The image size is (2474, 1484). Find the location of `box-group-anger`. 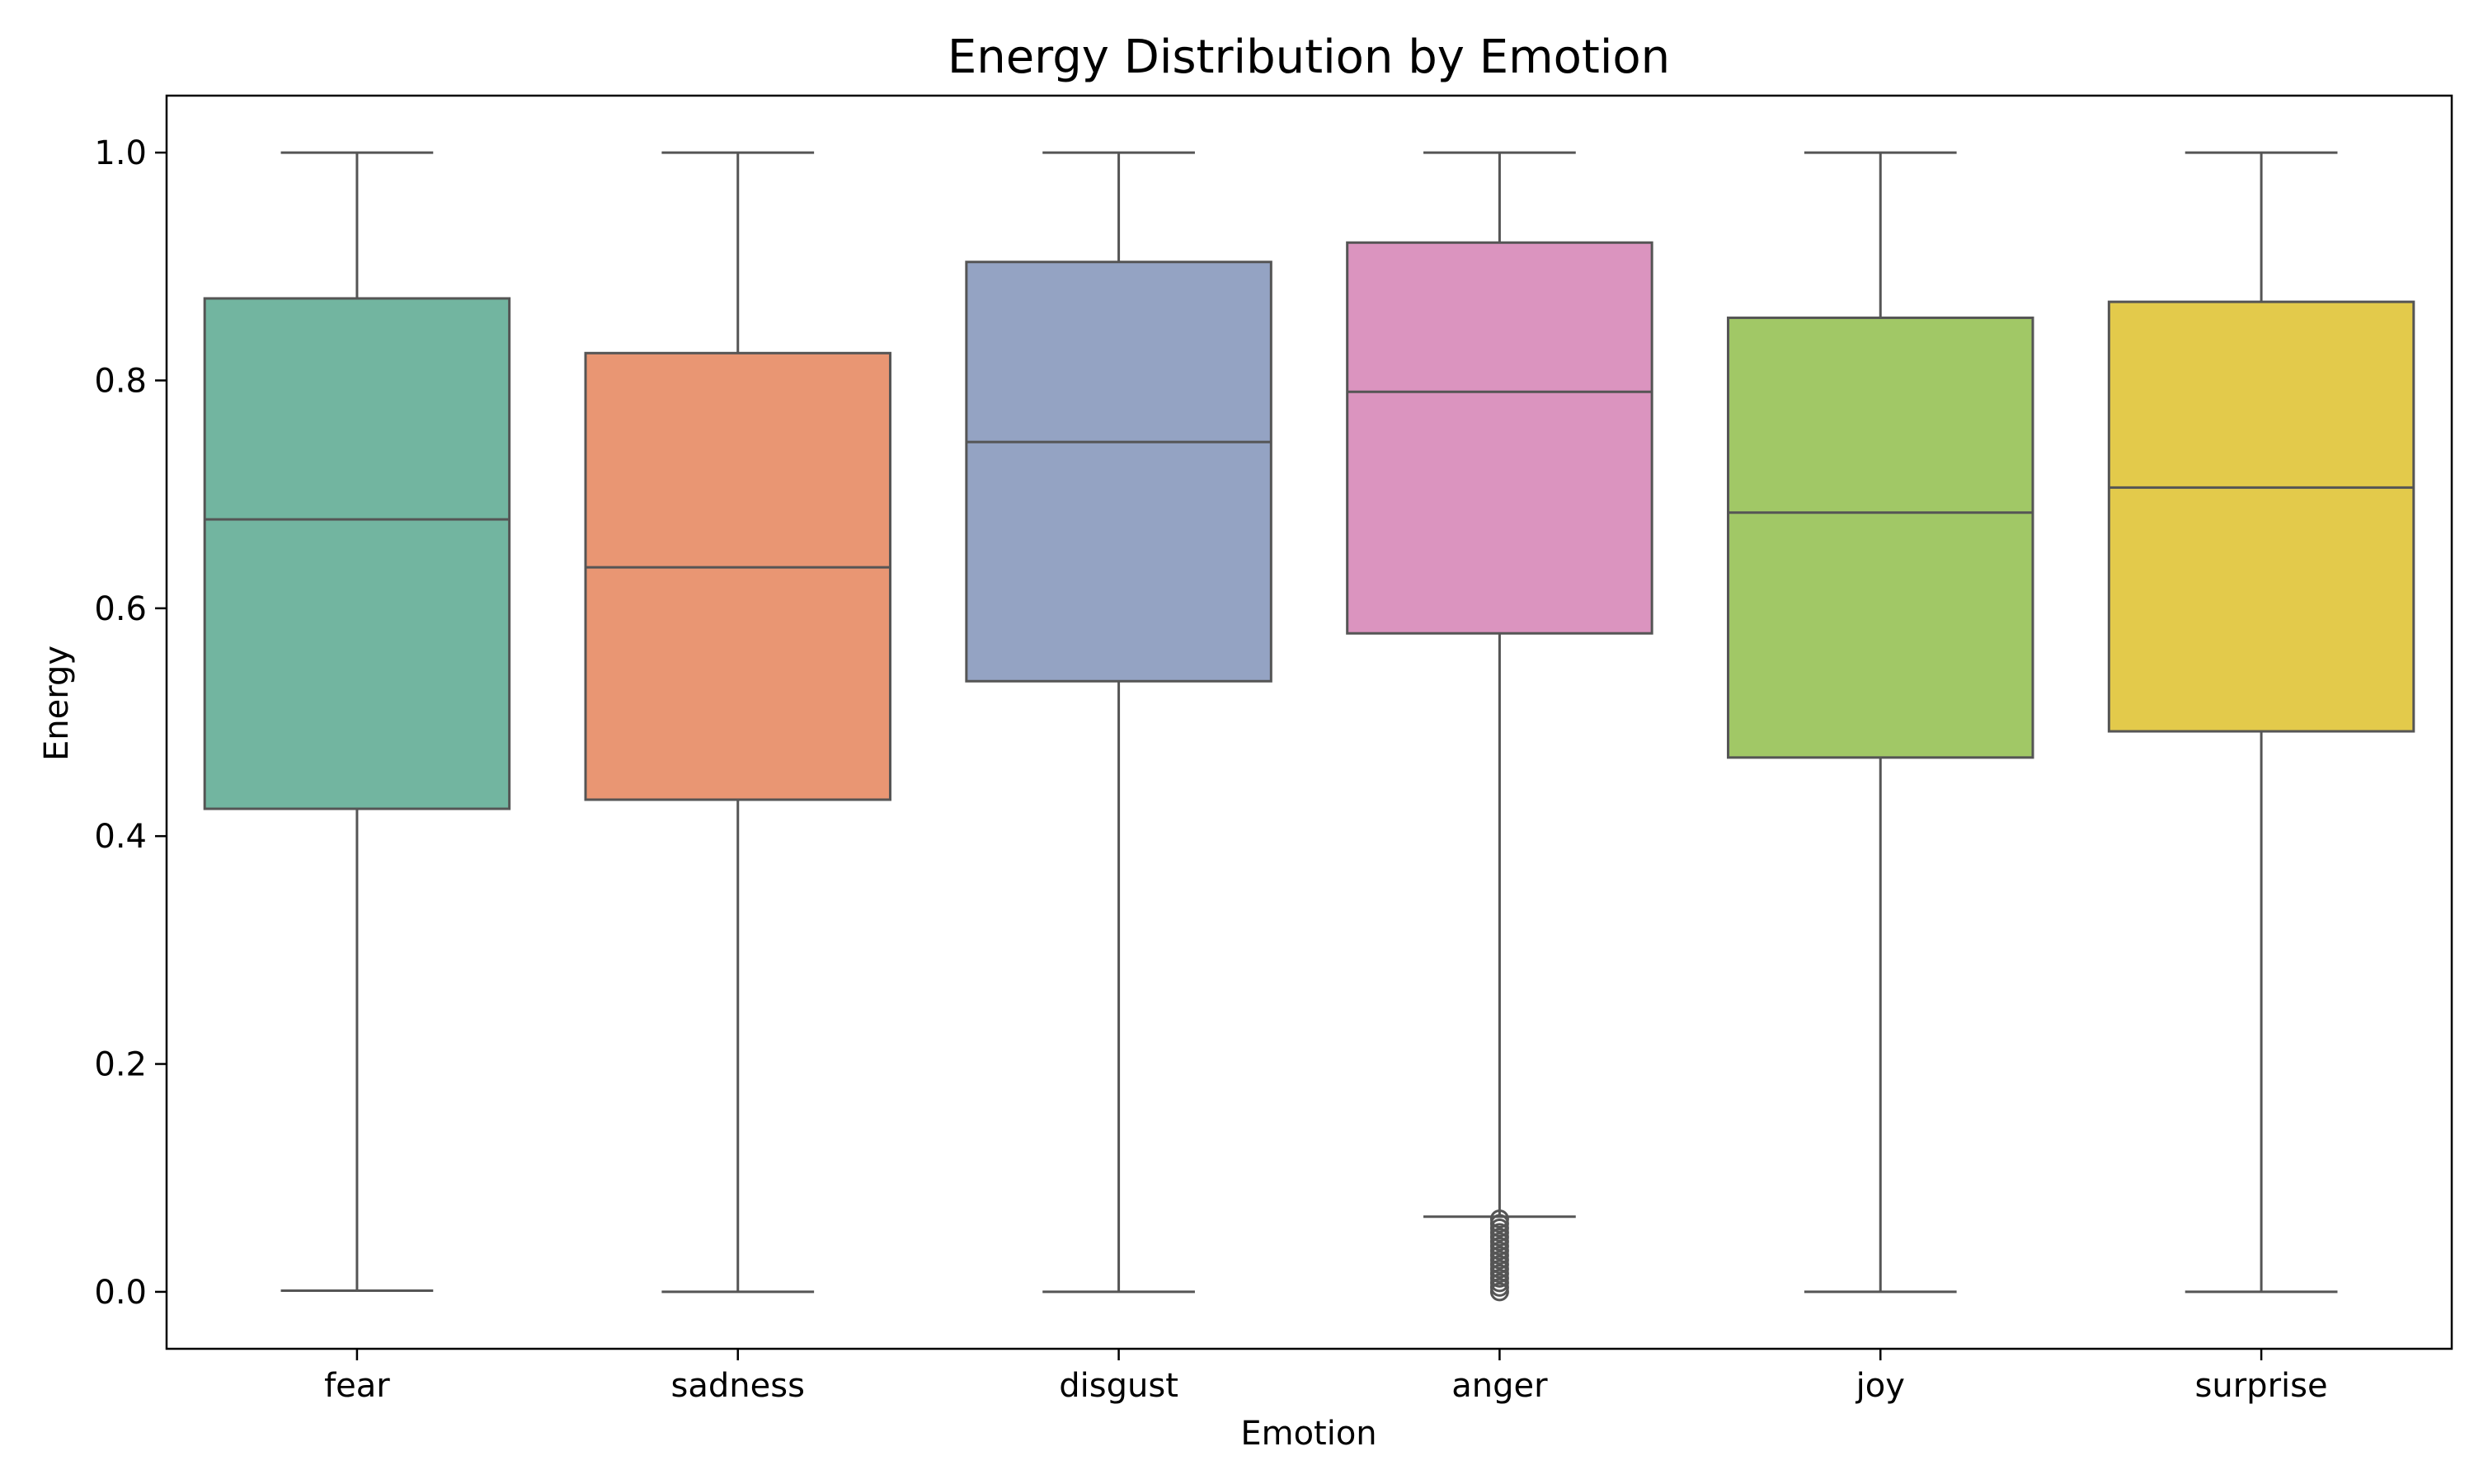

box-group-anger is located at coordinates (1499, 726).